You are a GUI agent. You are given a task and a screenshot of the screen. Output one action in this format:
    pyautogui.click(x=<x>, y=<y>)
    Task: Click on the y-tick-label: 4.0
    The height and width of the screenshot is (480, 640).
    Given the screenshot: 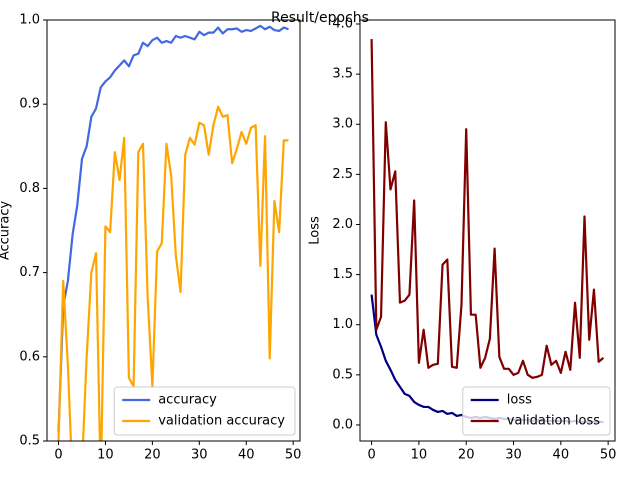 What is the action you would take?
    pyautogui.click(x=342, y=24)
    